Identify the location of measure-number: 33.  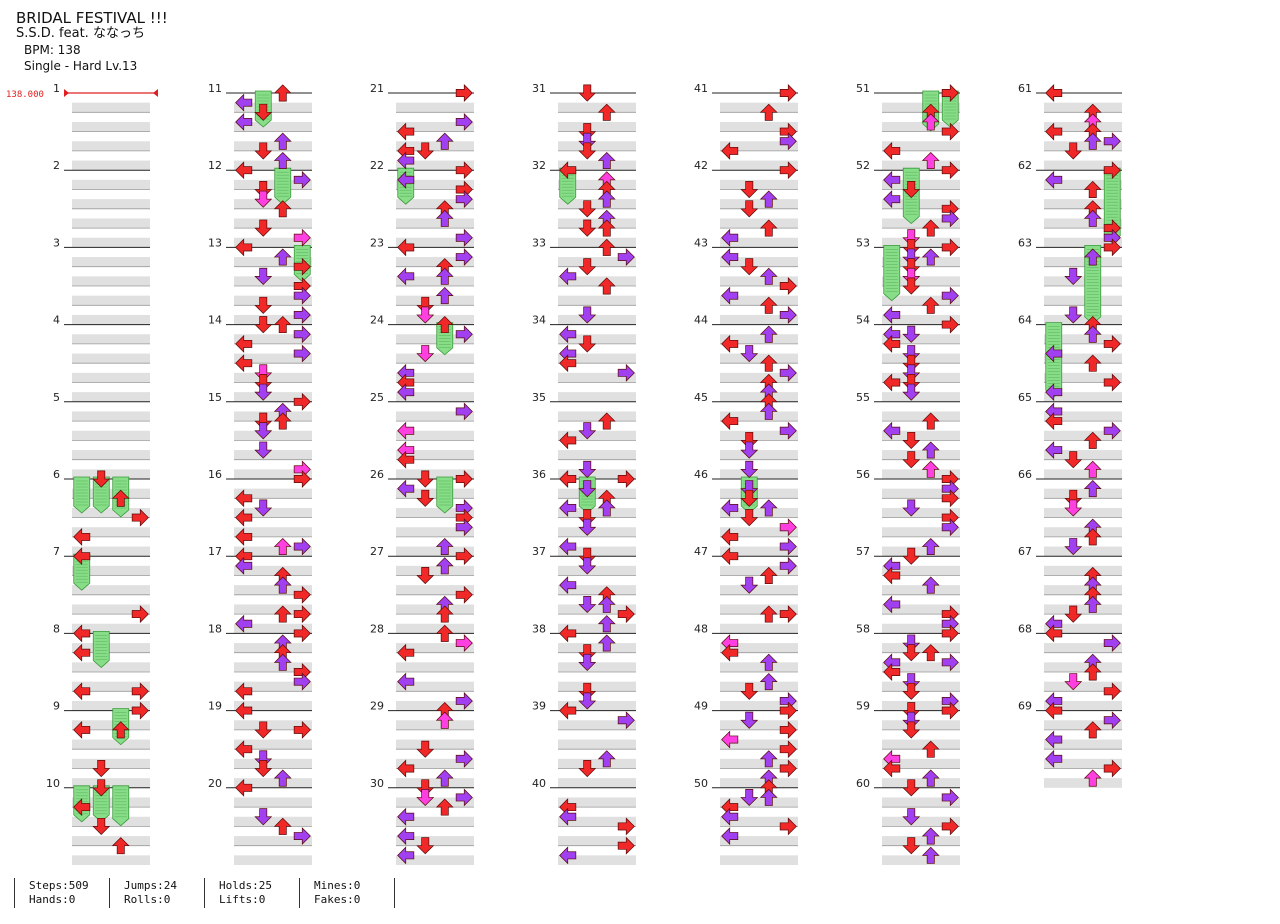
(539, 242).